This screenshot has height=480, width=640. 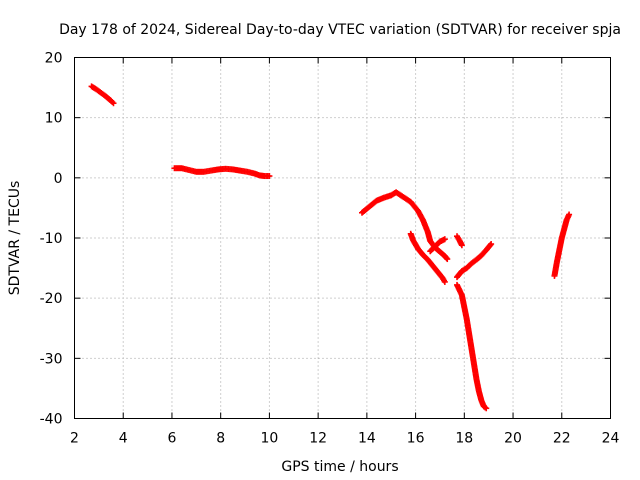 I want to click on series-arc3, so click(x=404, y=226).